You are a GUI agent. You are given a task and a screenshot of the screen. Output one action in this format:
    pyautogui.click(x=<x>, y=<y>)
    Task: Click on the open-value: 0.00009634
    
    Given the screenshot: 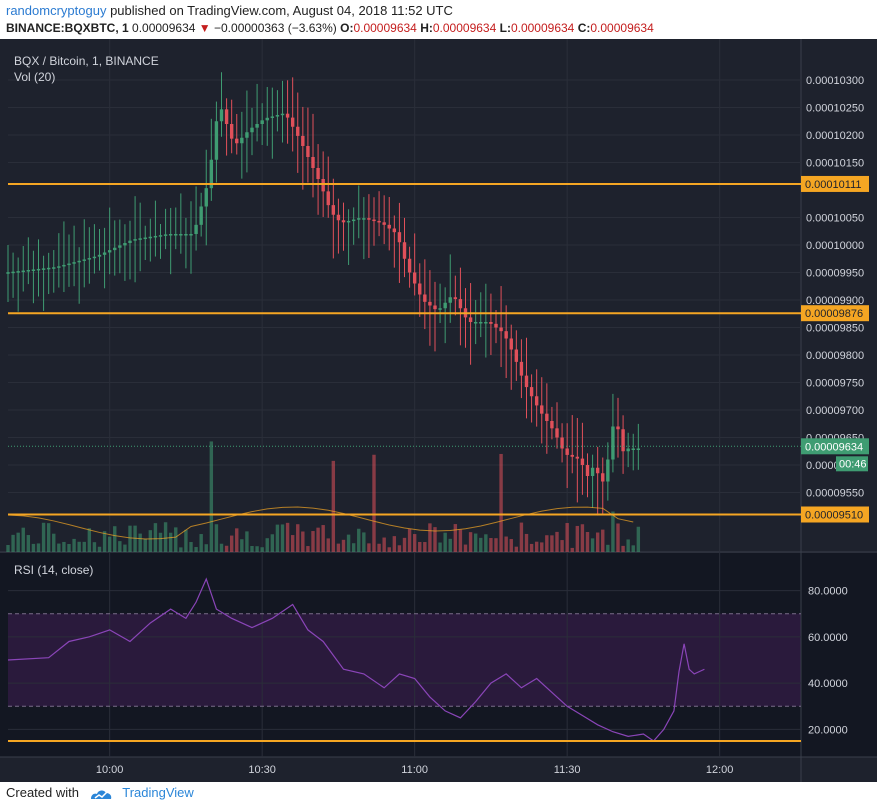 What is the action you would take?
    pyautogui.click(x=385, y=28)
    